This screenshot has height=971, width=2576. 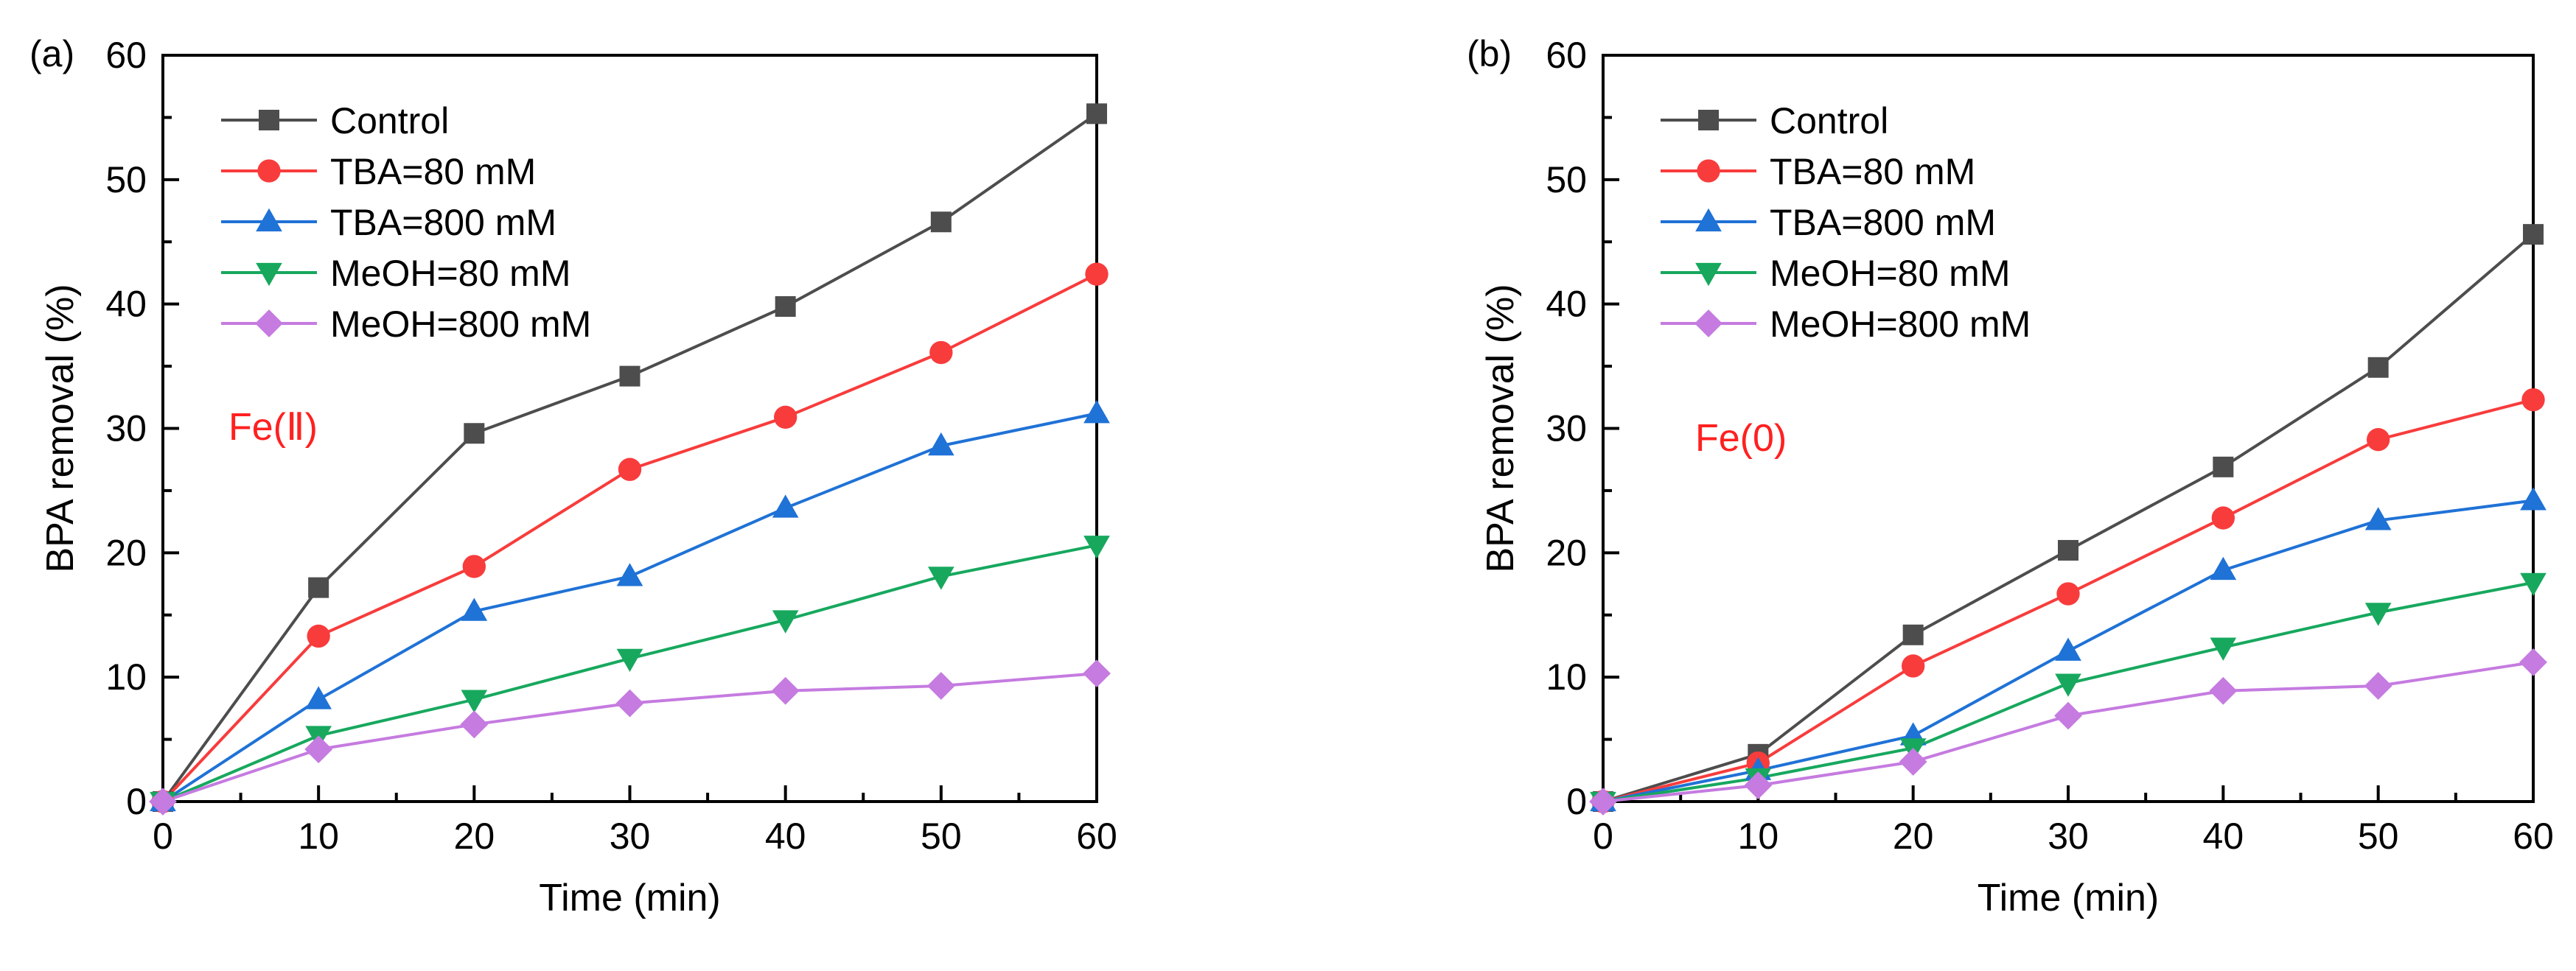 I want to click on panel-label: (a), so click(x=51, y=53).